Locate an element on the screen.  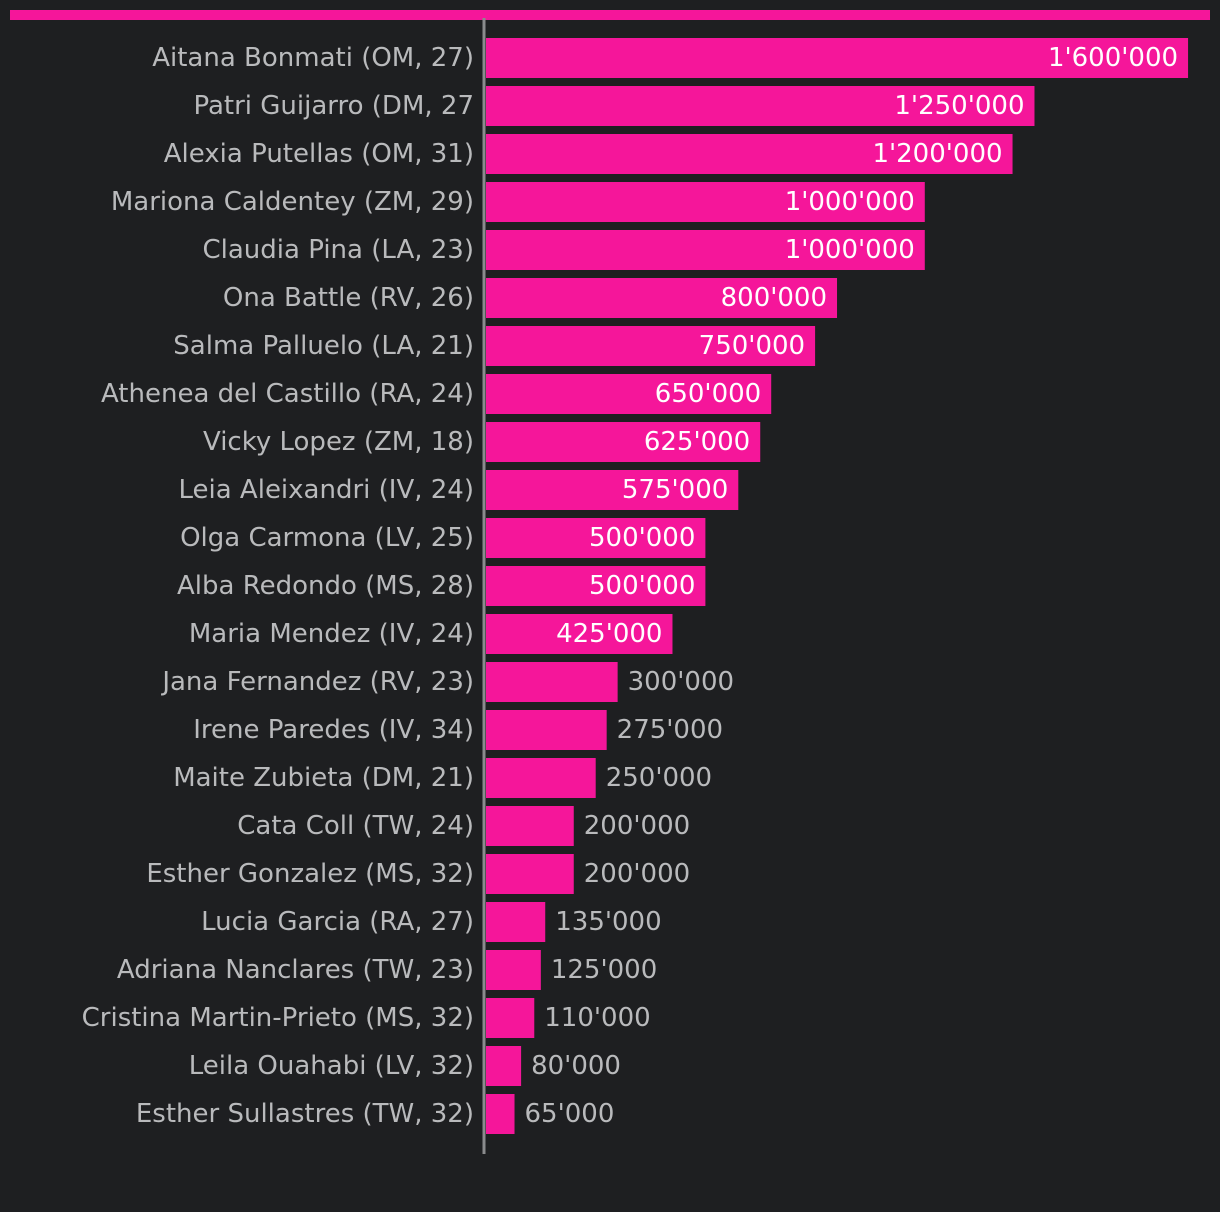
category-label-15: Maite Zubieta (DM, 21) is located at coordinates (323, 778).